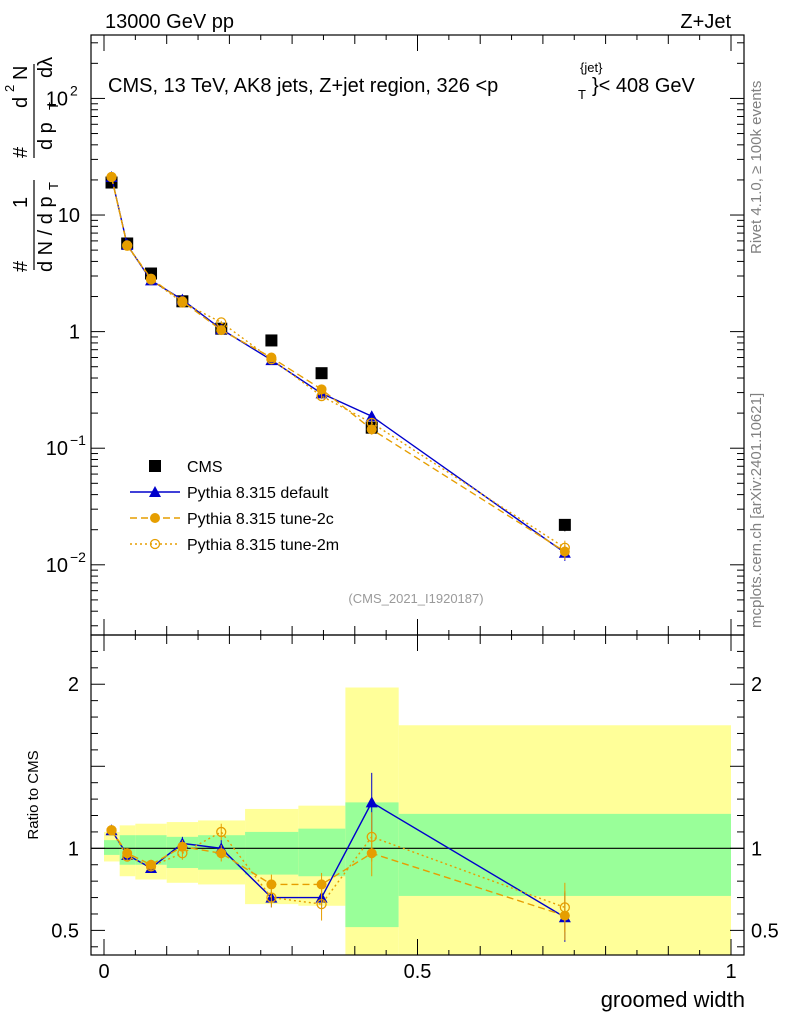 The height and width of the screenshot is (1024, 786). I want to click on ylabel-sub-t1: T, so click(53, 186).